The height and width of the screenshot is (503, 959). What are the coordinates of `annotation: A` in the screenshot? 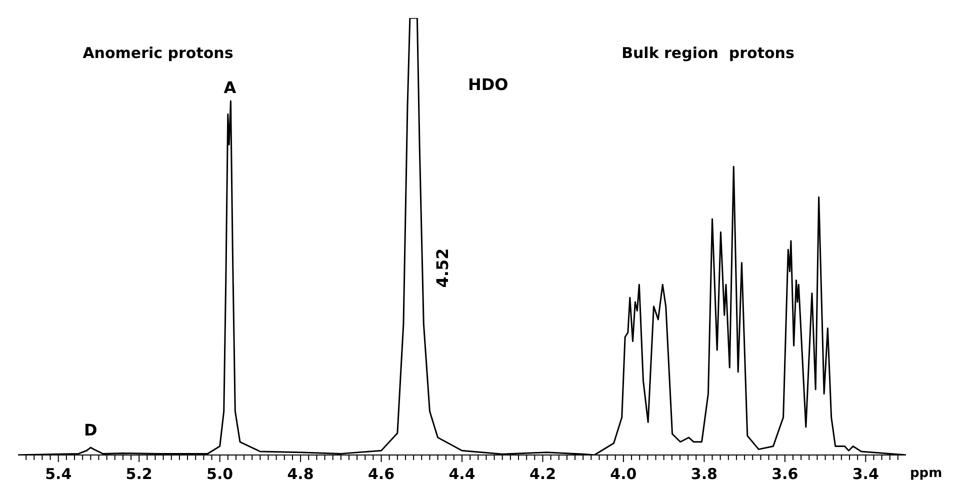 It's located at (230, 88).